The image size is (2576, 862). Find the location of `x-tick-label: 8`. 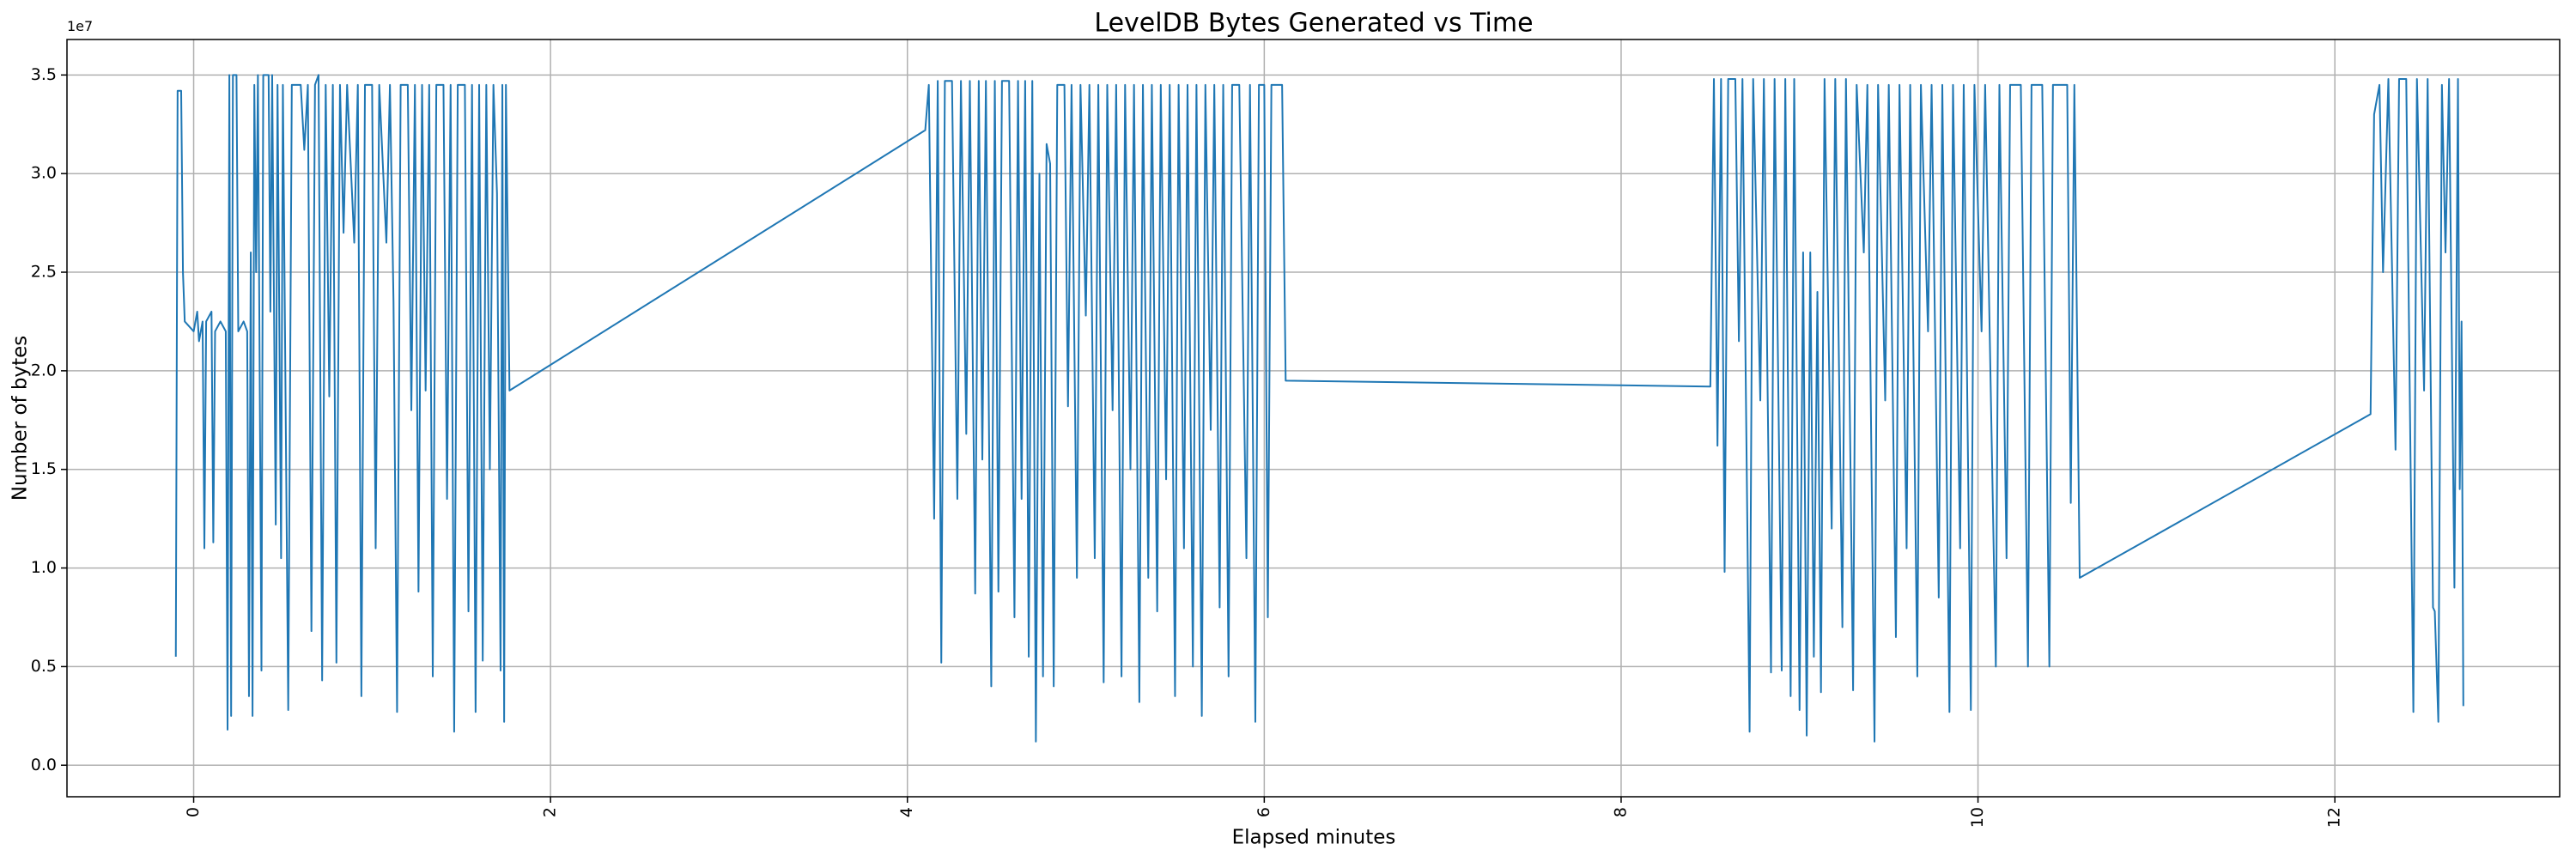

x-tick-label: 8 is located at coordinates (1620, 812).